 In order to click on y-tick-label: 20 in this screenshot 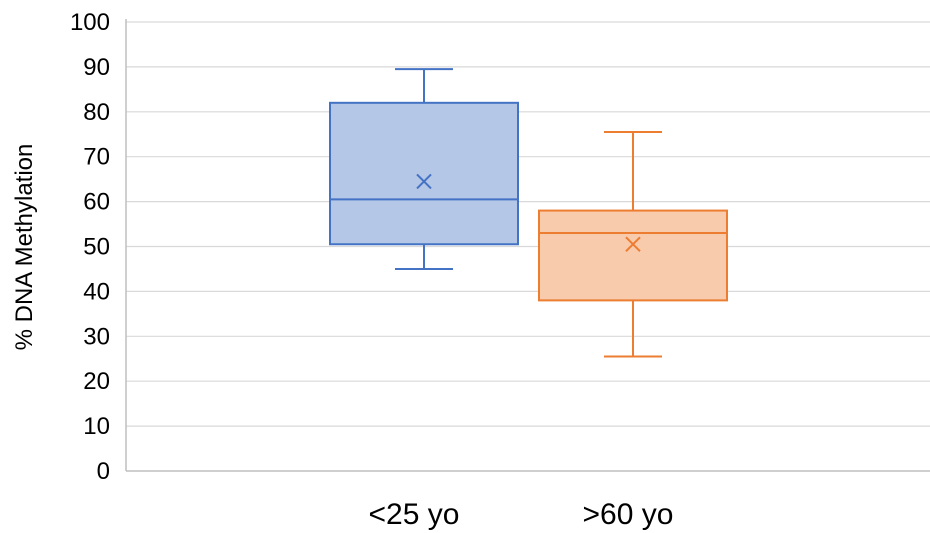, I will do `click(96, 381)`.